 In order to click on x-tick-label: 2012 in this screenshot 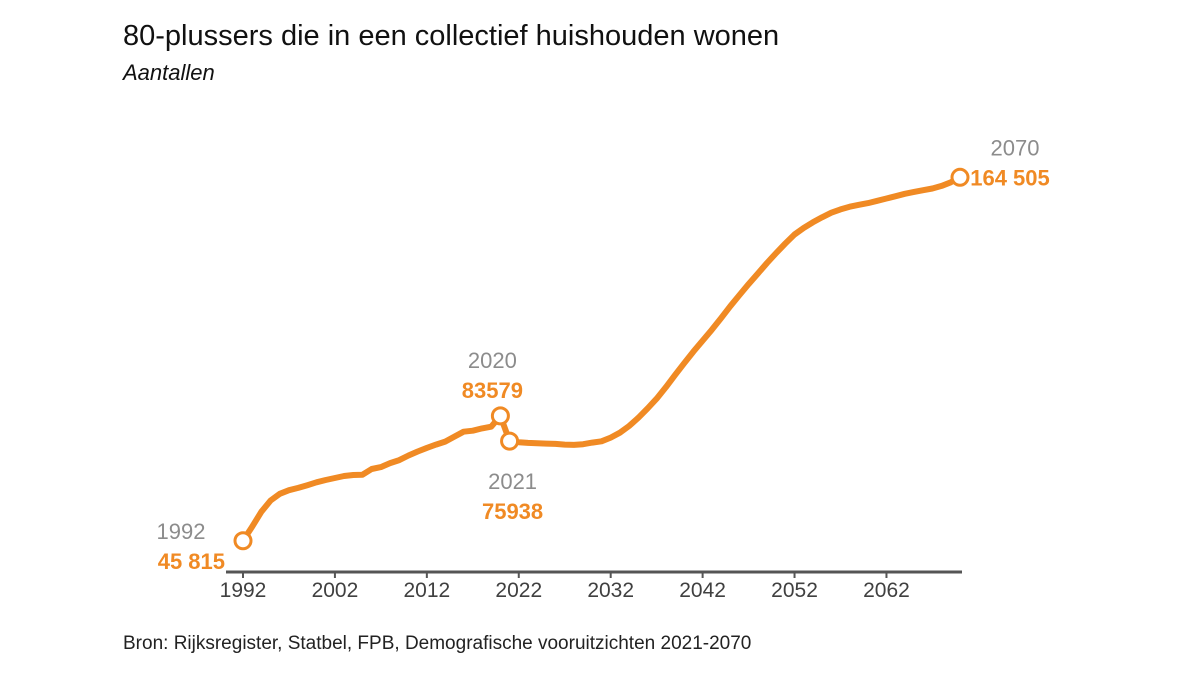, I will do `click(426, 590)`.